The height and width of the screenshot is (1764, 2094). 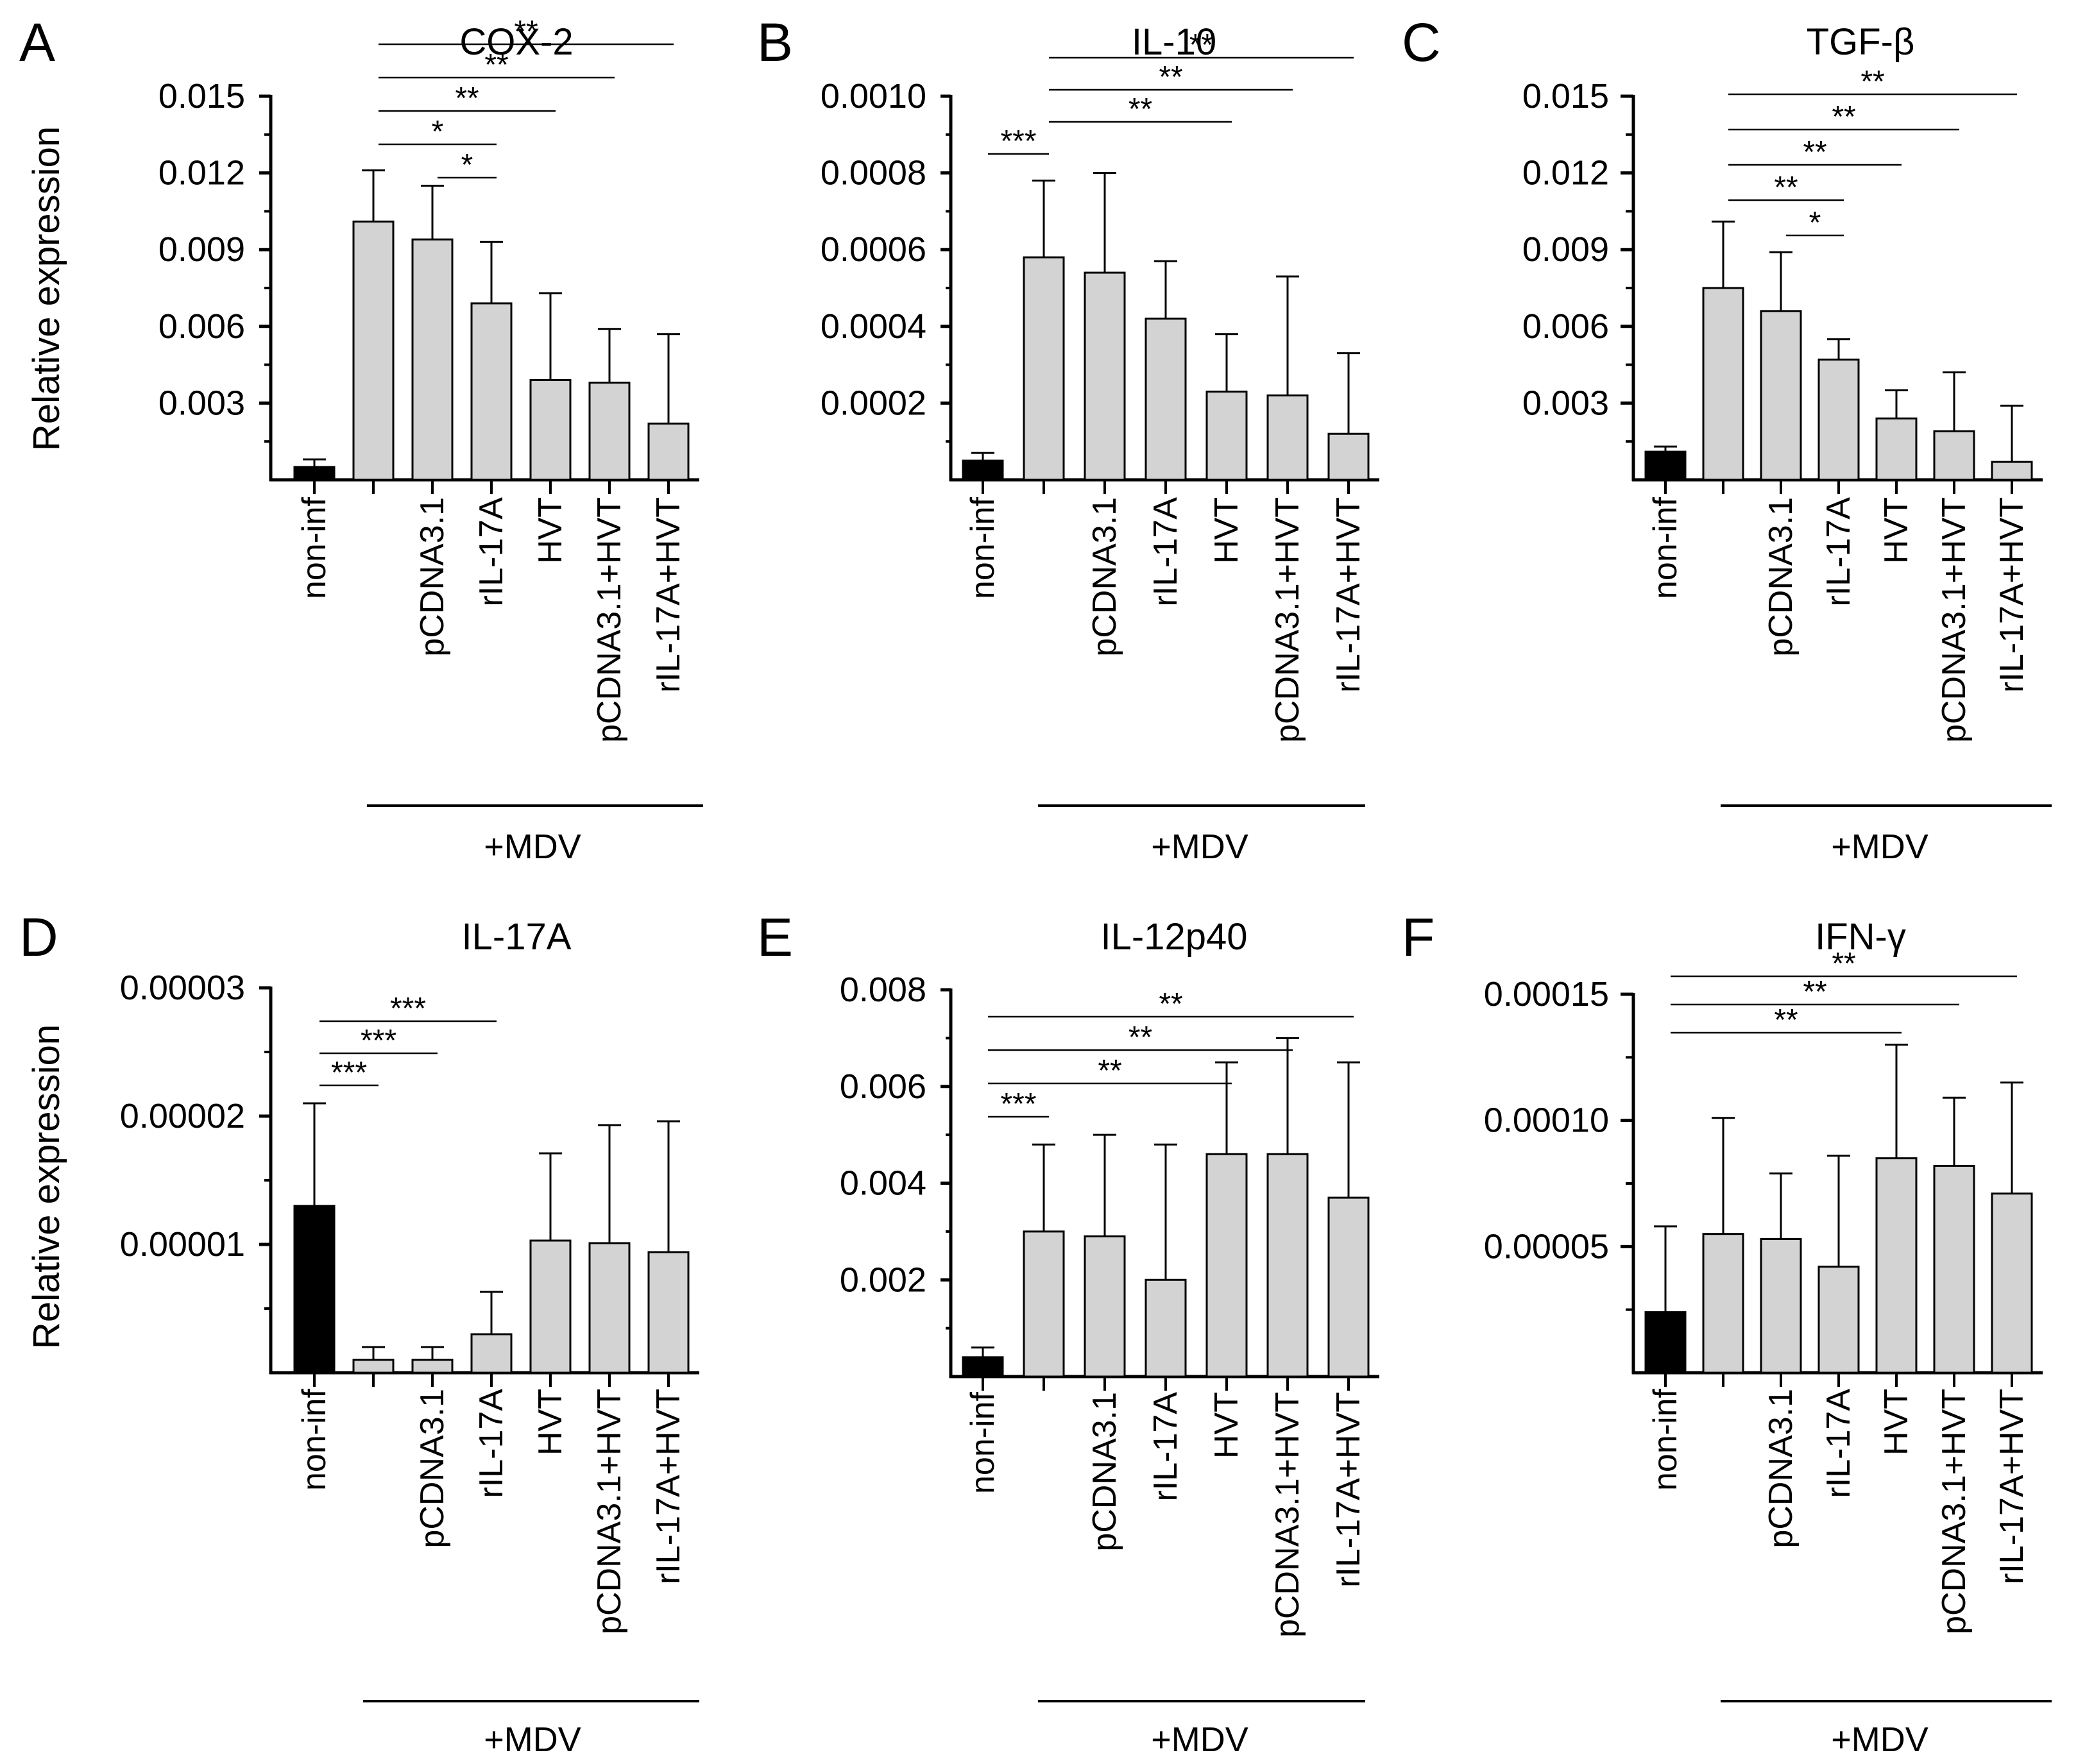 I want to click on y-tick-label: 0.00001, so click(x=182, y=1244).